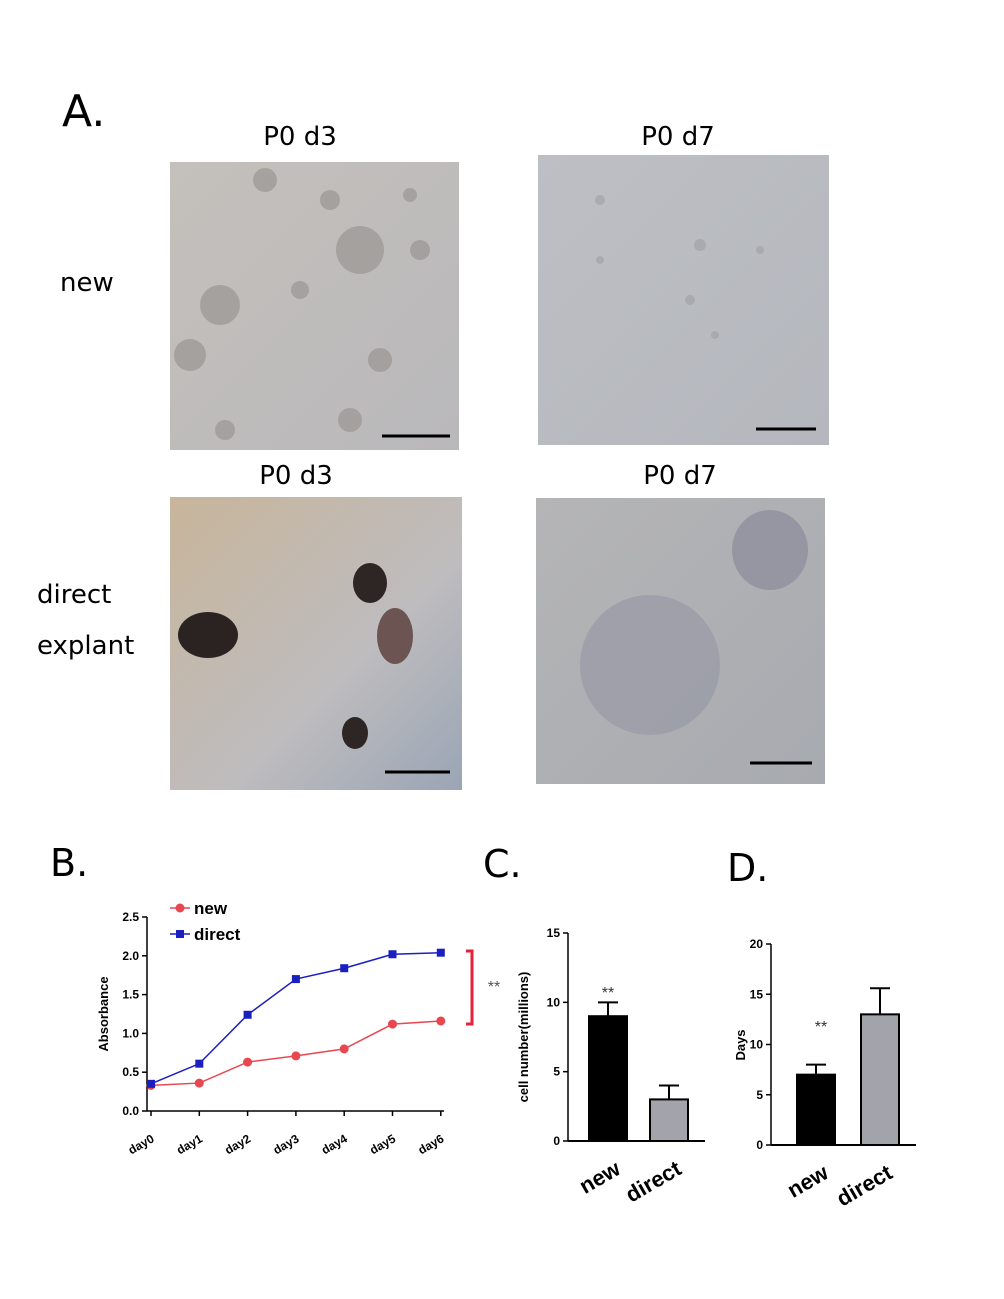 This screenshot has height=1299, width=1004. What do you see at coordinates (237, 1144) in the screenshot?
I see `x-tick-label: day2` at bounding box center [237, 1144].